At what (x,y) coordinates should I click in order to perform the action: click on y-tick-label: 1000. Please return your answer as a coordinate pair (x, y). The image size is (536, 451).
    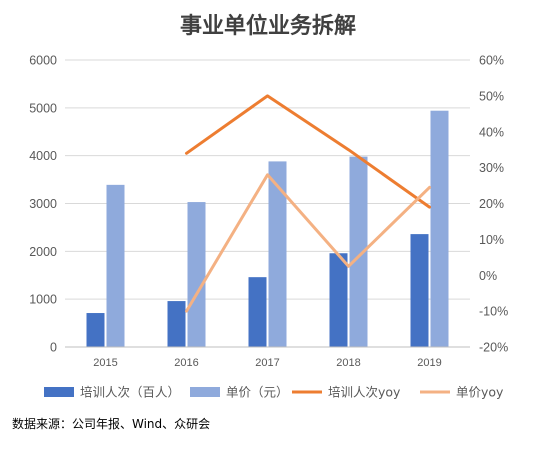
    Looking at the image, I should click on (43, 300).